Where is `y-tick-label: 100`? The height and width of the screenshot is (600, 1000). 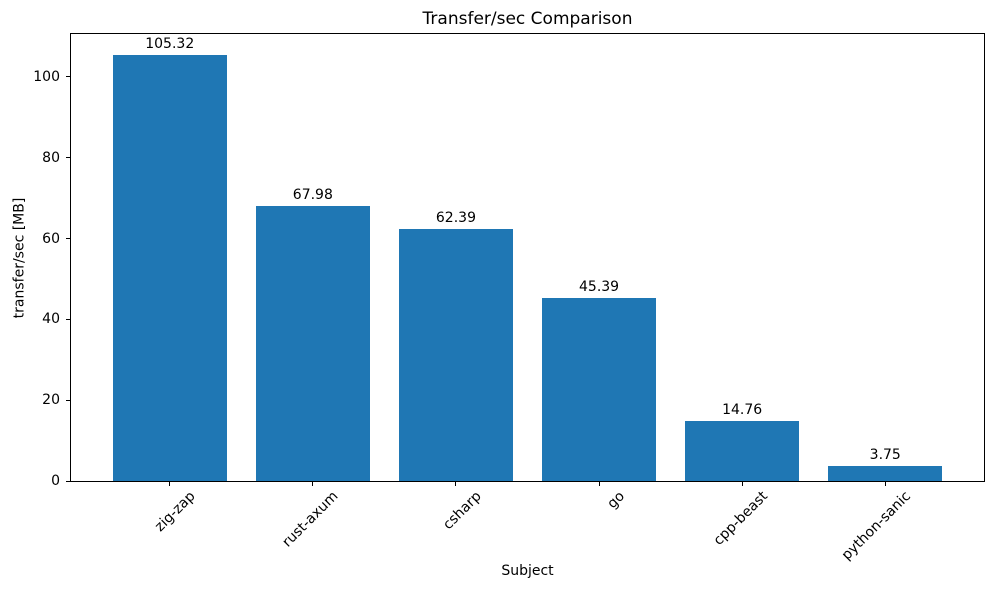 y-tick-label: 100 is located at coordinates (46, 76).